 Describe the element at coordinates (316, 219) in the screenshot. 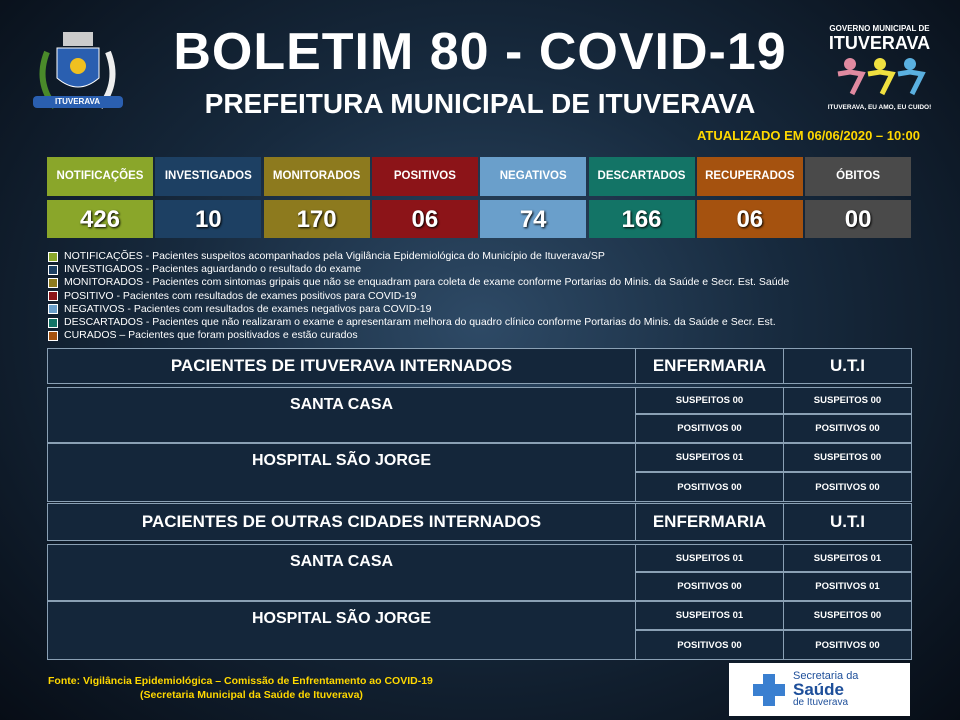

I see `stat-value: 170` at that location.